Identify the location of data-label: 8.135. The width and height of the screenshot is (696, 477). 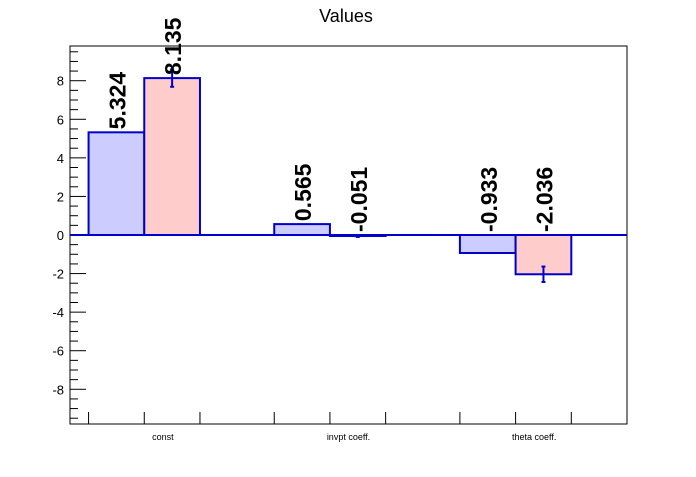
(173, 46).